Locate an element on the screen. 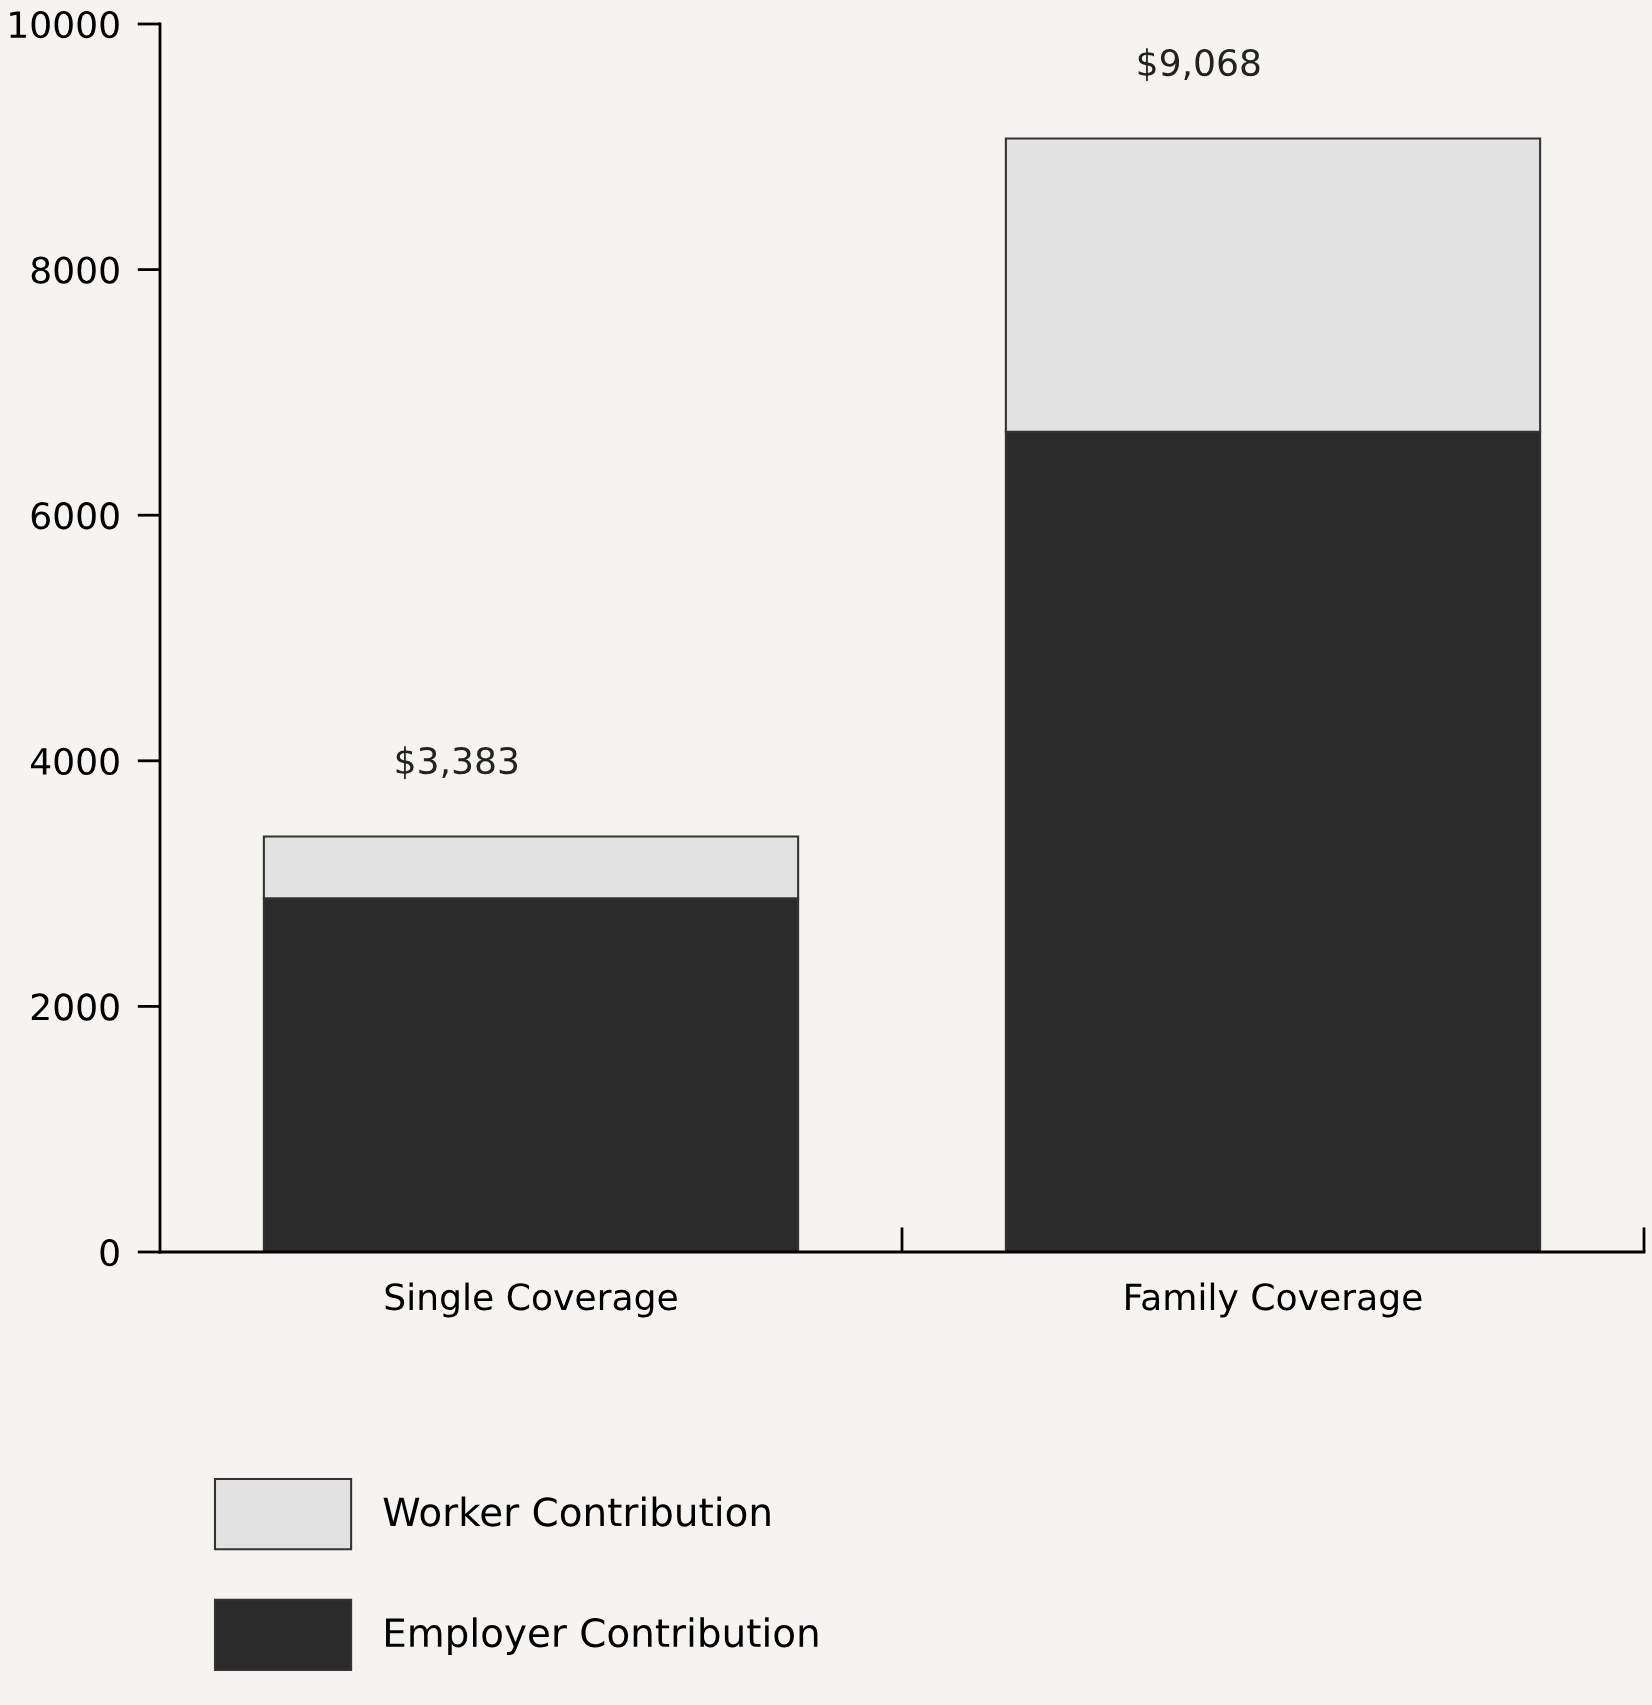 Image resolution: width=1652 pixels, height=1705 pixels. y-tick-label: 8000 is located at coordinates (75, 270).